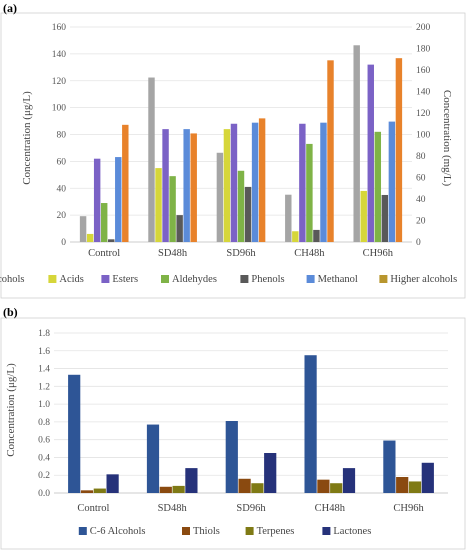 The width and height of the screenshot is (466, 550). What do you see at coordinates (93, 508) in the screenshot?
I see `category-label: Control` at bounding box center [93, 508].